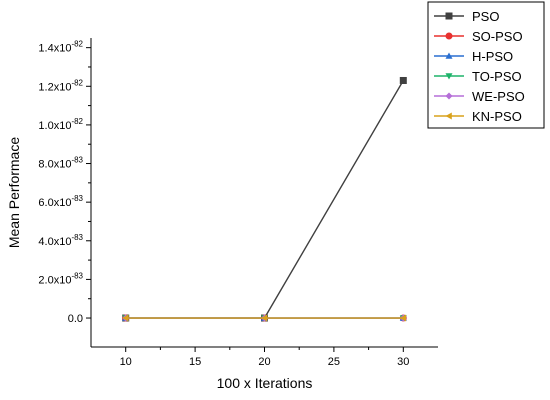 The height and width of the screenshot is (400, 550). Describe the element at coordinates (265, 383) in the screenshot. I see `x-axis-title: 100 x Iterations` at that location.